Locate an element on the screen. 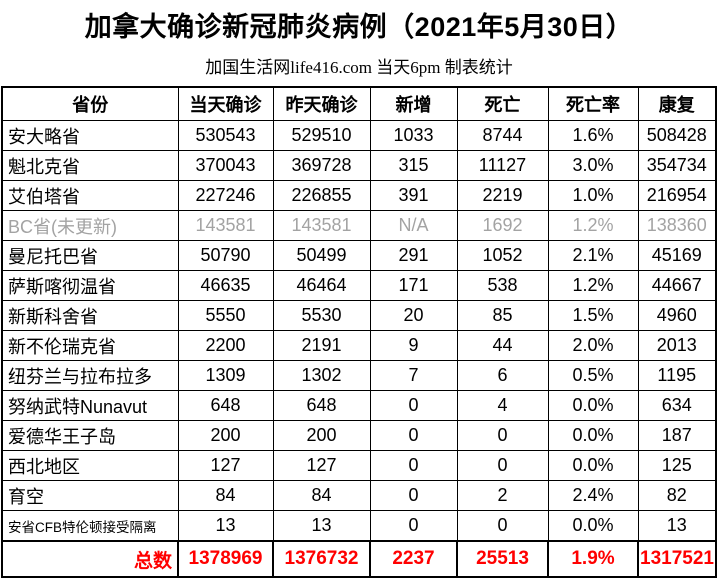 This screenshot has height=582, width=718. value-cell-0: 370043 is located at coordinates (225, 165).